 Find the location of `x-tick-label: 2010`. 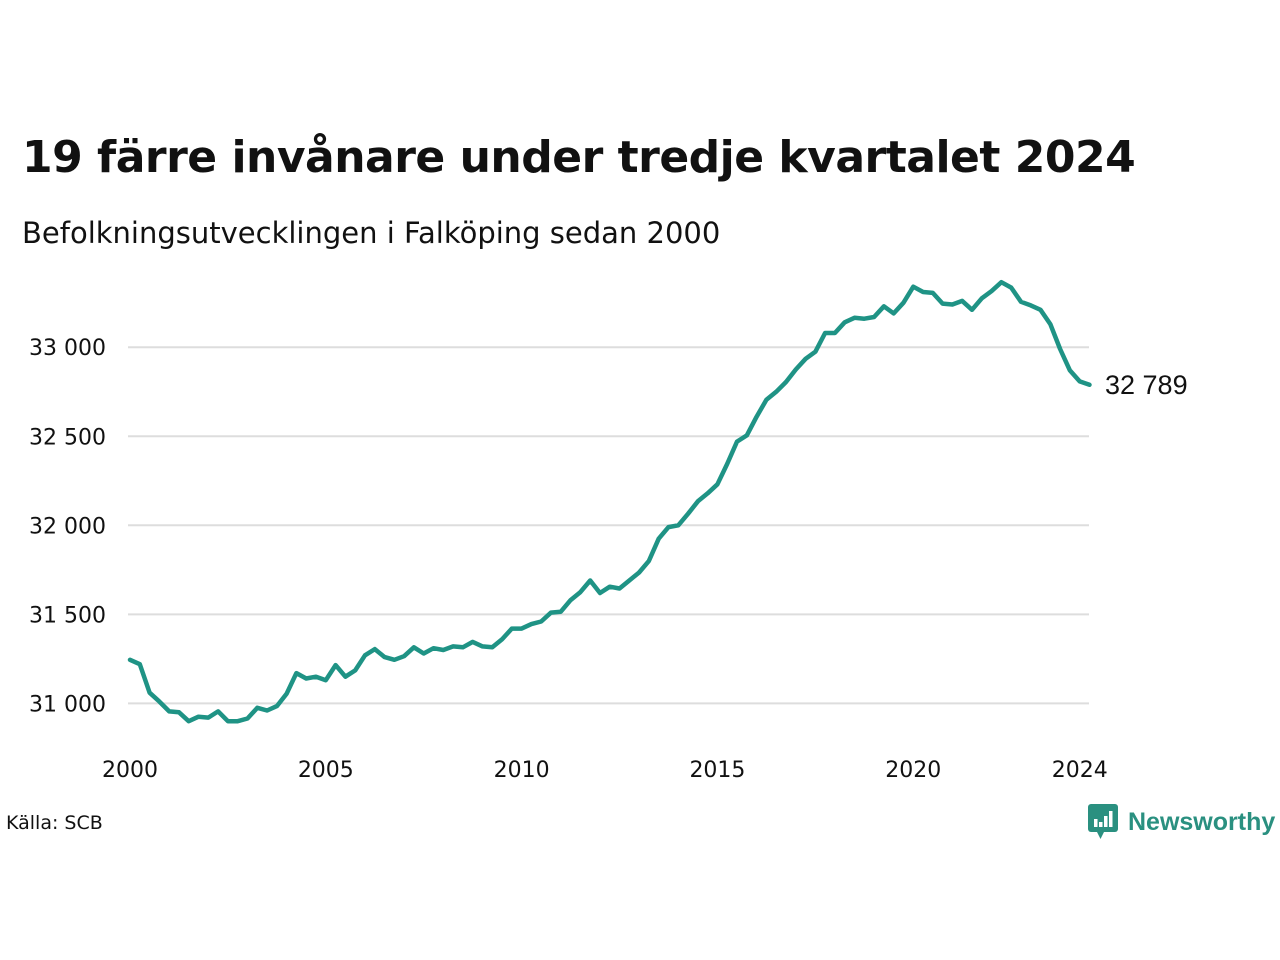

x-tick-label: 2010 is located at coordinates (522, 770).